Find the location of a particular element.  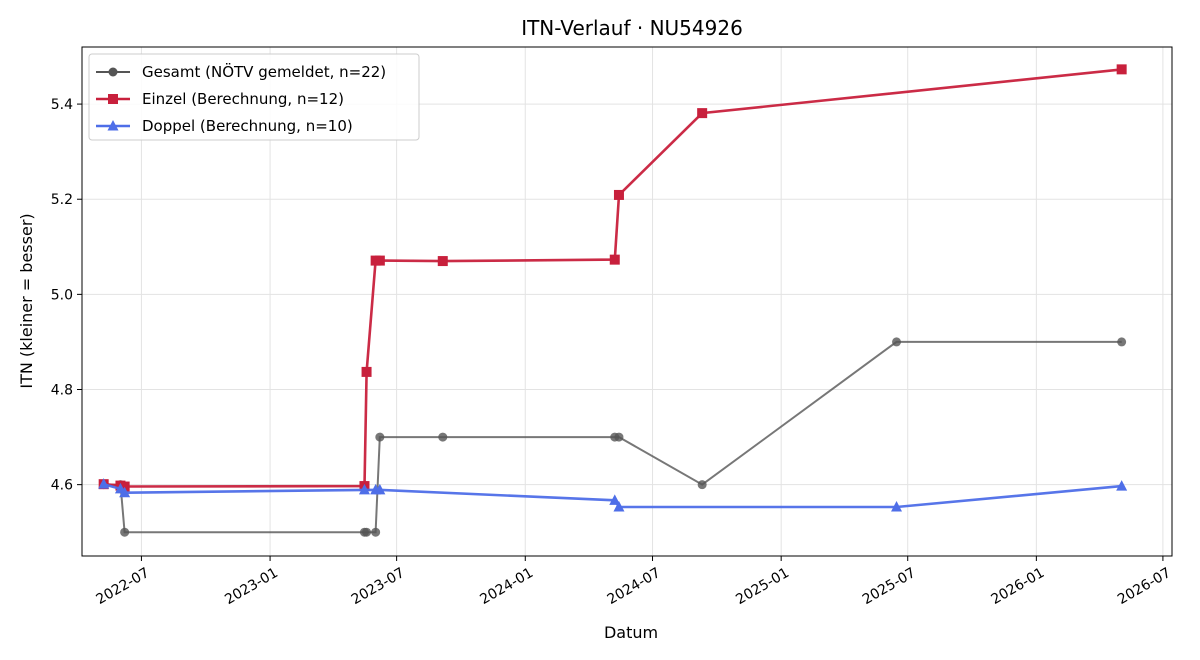

chart-title: ITN-Verlauf · NU54926 is located at coordinates (632, 28).